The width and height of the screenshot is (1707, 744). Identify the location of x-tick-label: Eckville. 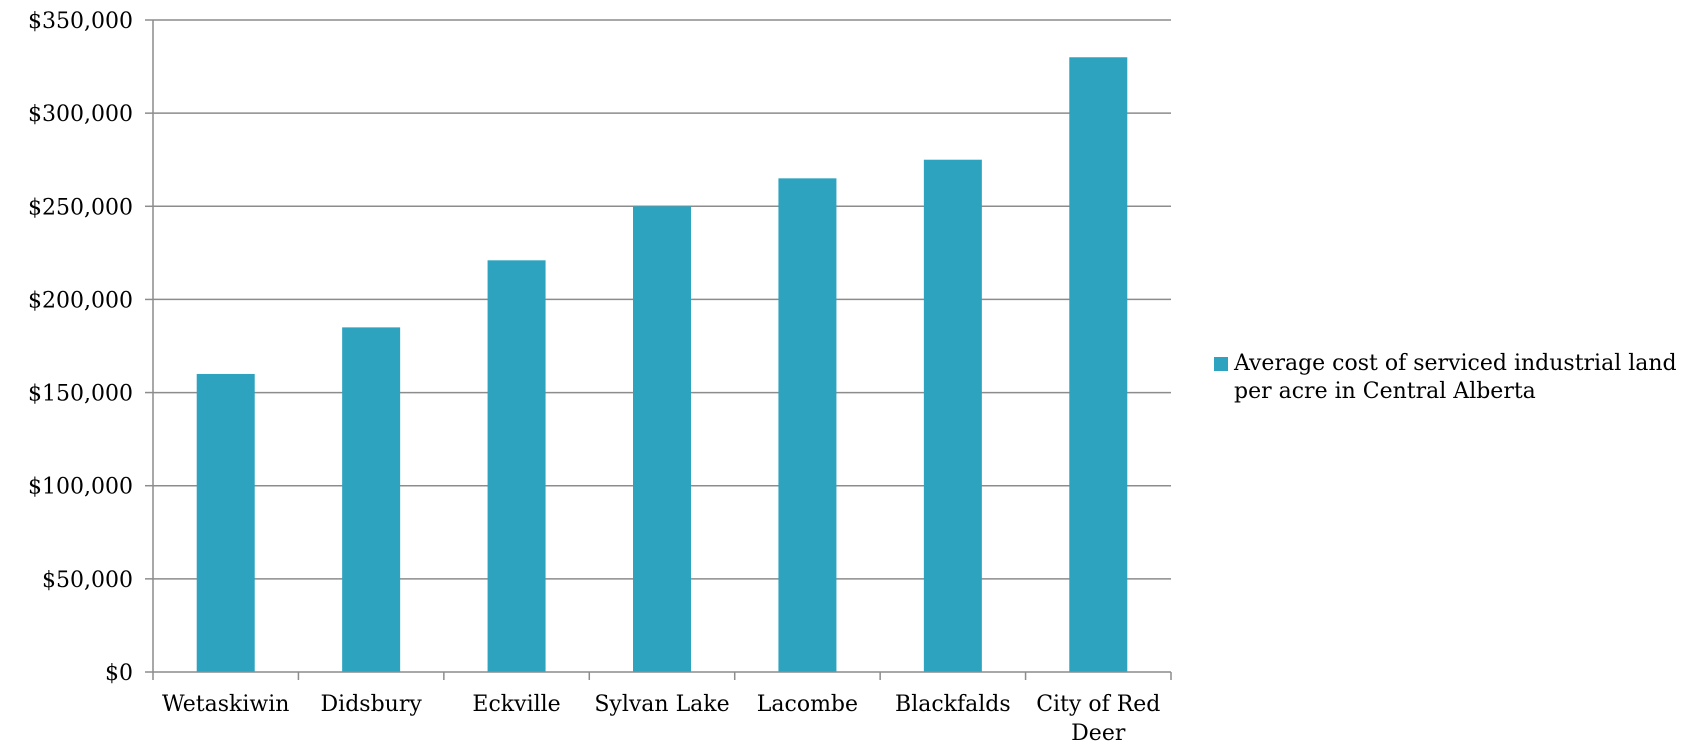
(516, 704).